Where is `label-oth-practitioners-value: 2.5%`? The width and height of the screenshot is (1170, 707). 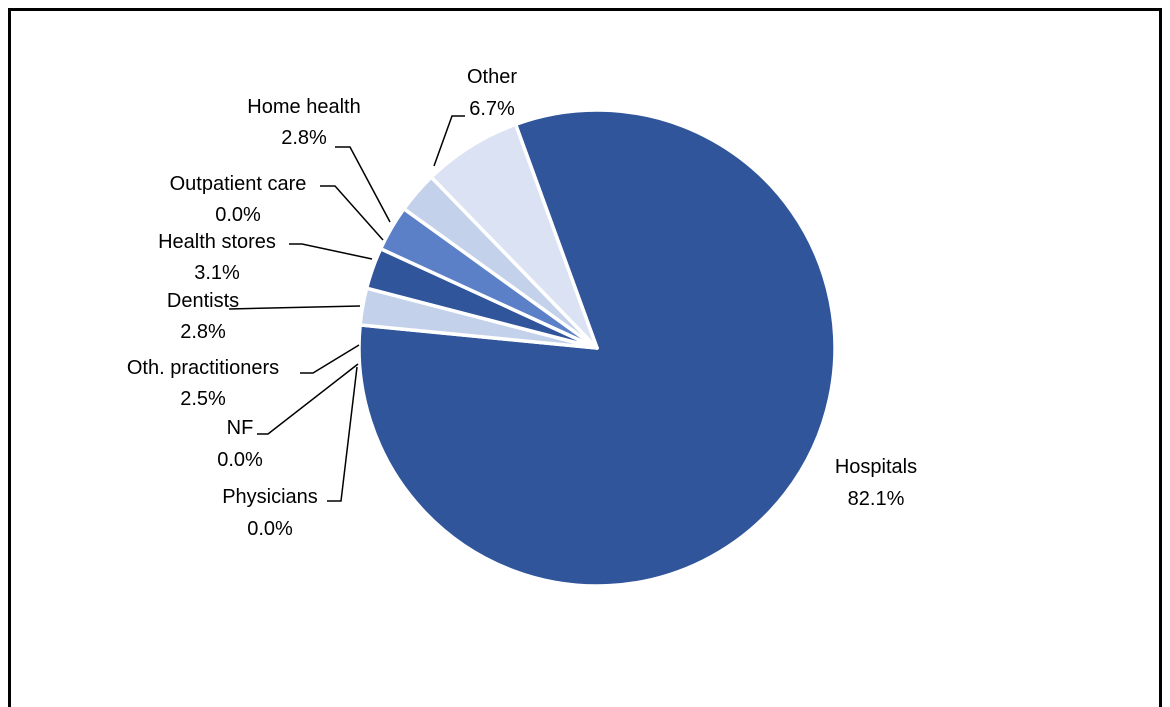
label-oth-practitioners-value: 2.5% is located at coordinates (203, 399).